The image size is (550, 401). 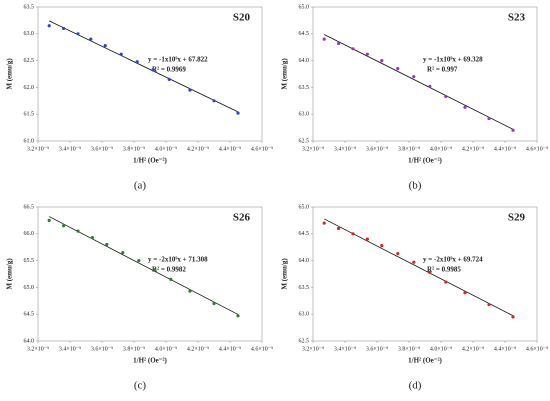 What do you see at coordinates (242, 218) in the screenshot?
I see `chart-title: S26` at bounding box center [242, 218].